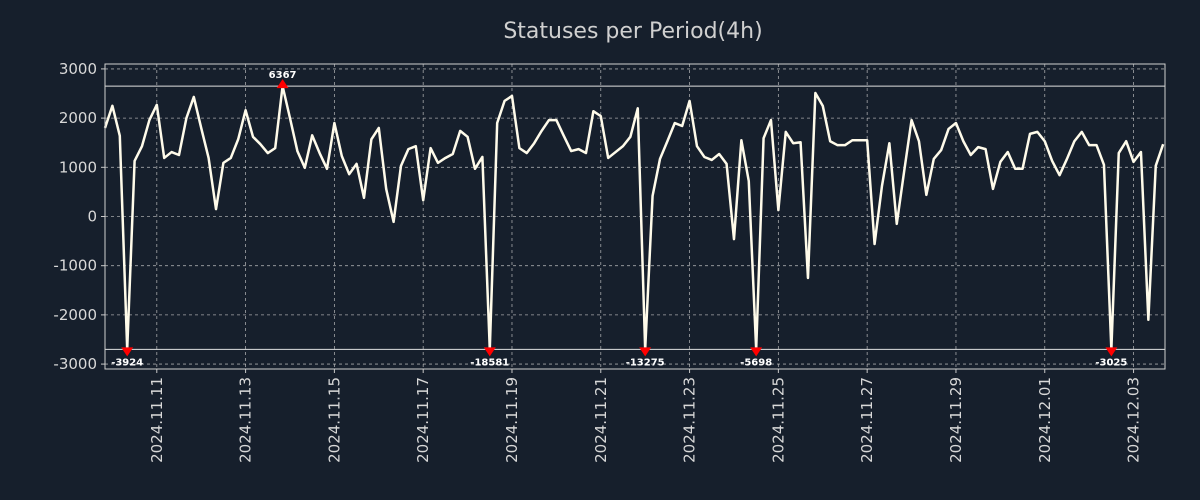  What do you see at coordinates (78, 69) in the screenshot?
I see `y-tick-label: 3000` at bounding box center [78, 69].